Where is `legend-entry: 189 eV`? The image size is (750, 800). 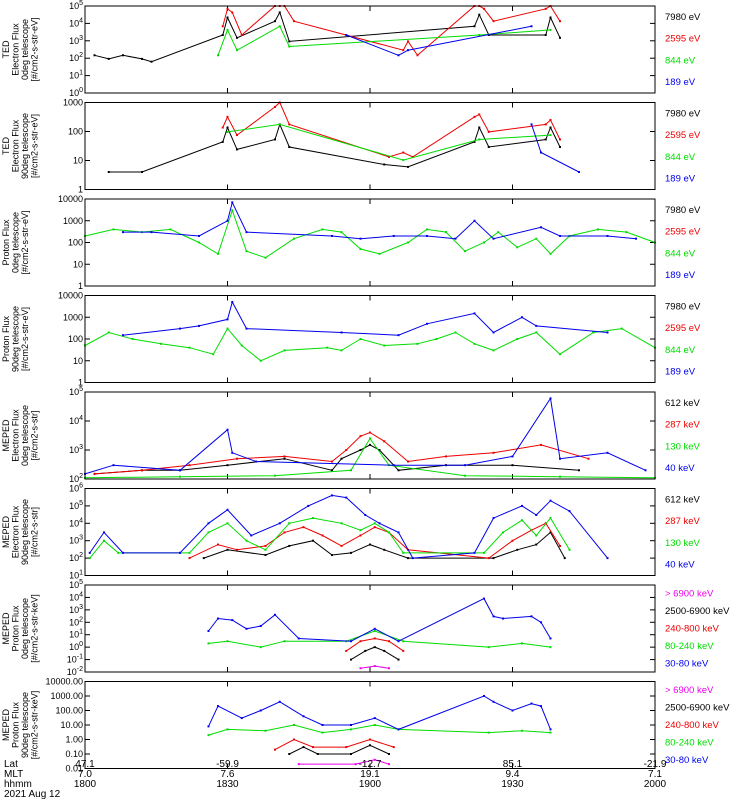 legend-entry: 189 eV is located at coordinates (680, 275).